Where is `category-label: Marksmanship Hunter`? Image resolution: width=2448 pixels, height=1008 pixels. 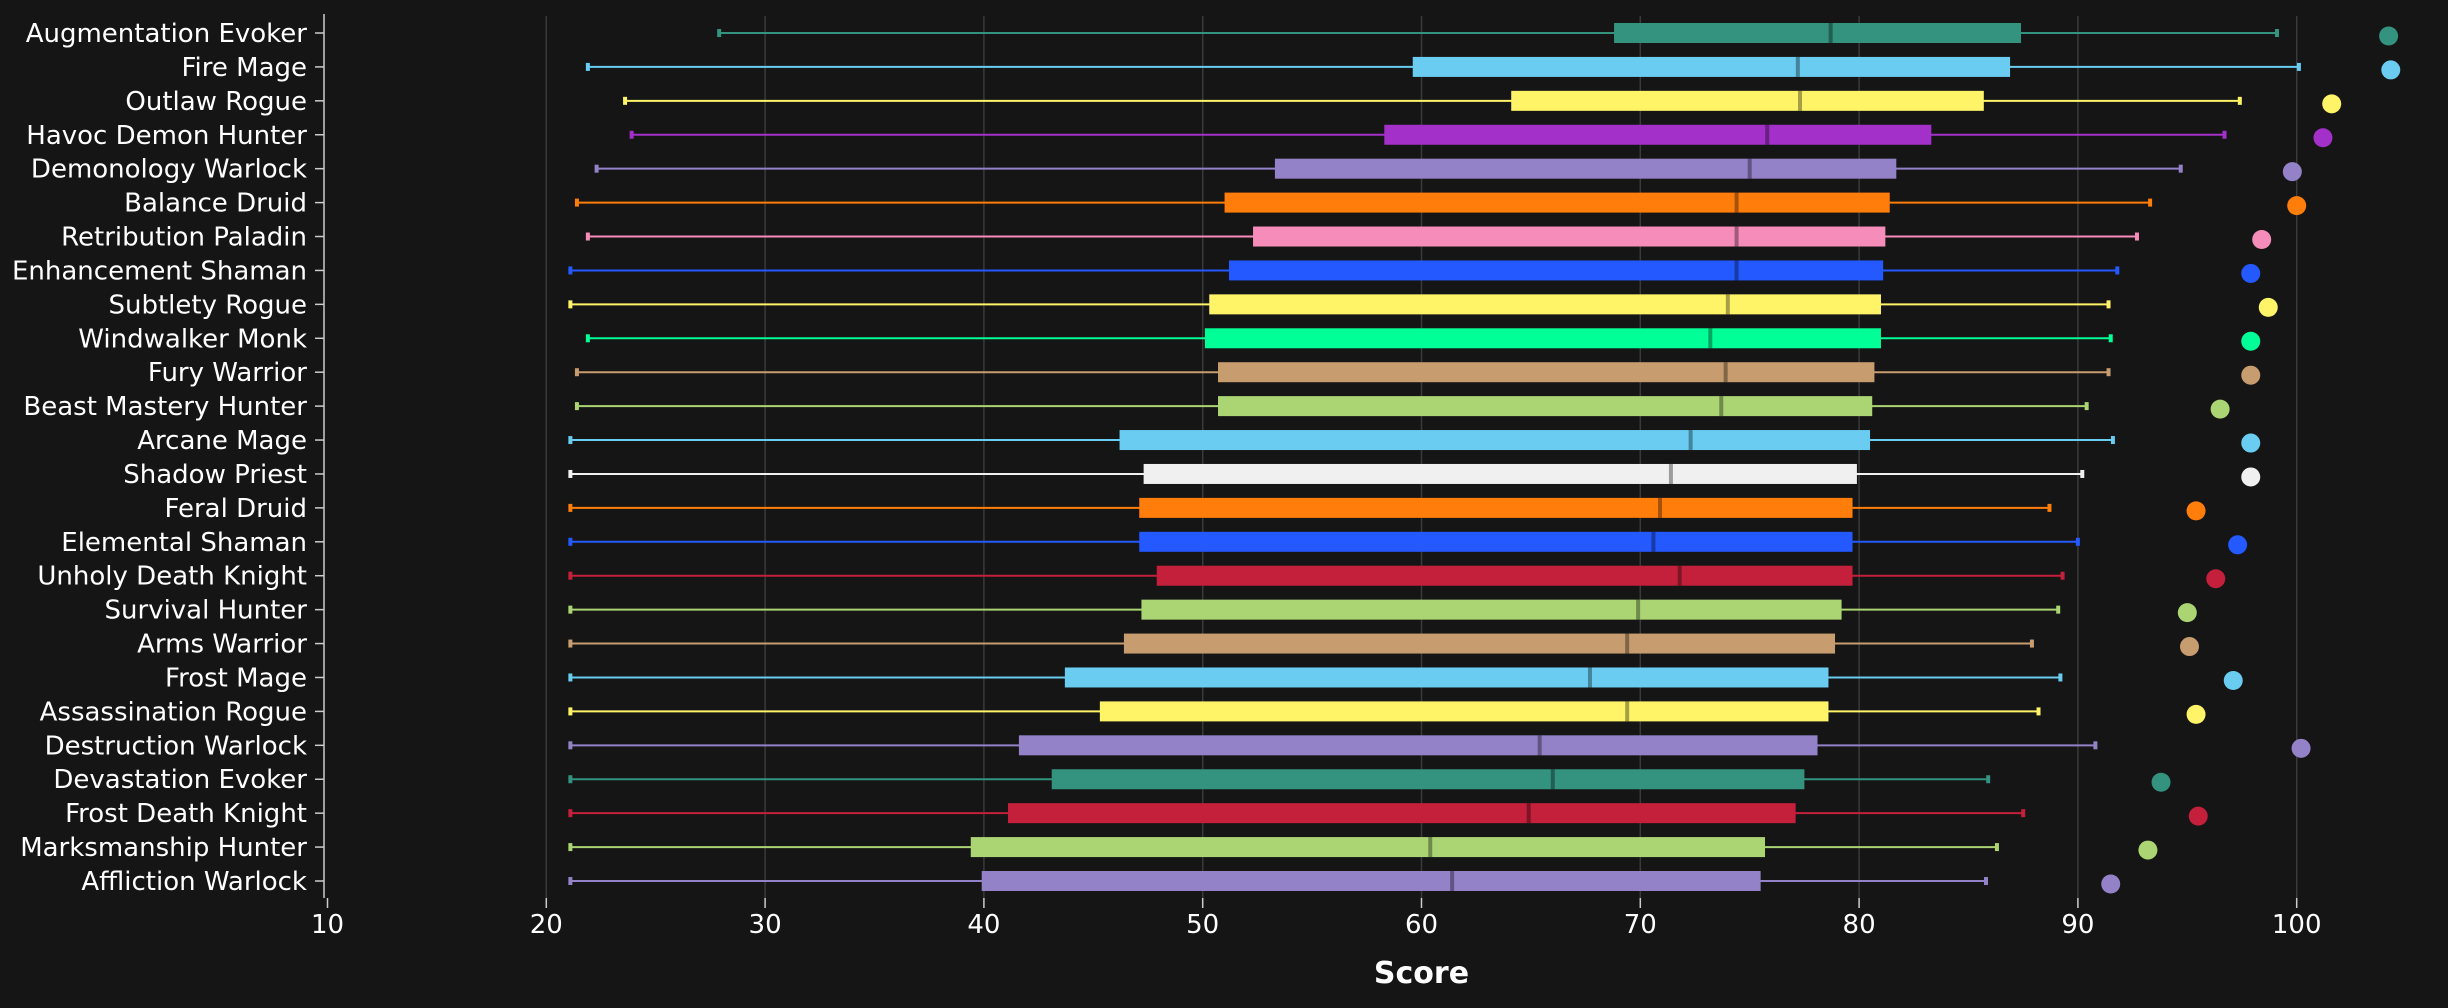 category-label: Marksmanship Hunter is located at coordinates (163, 848).